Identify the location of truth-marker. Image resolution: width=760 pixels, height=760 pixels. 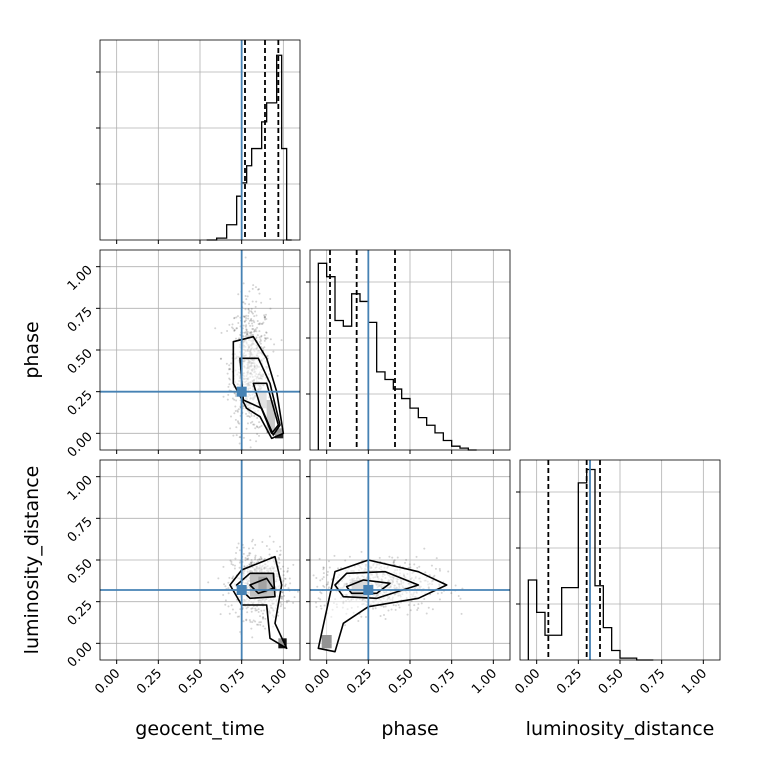
(368, 590).